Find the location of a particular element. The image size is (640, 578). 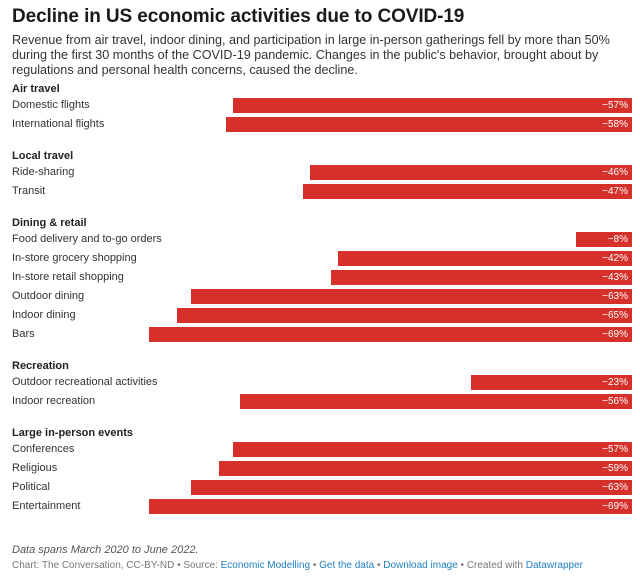

row-label-in-store-retail-shopping: In-store retail shopping is located at coordinates (68, 277).